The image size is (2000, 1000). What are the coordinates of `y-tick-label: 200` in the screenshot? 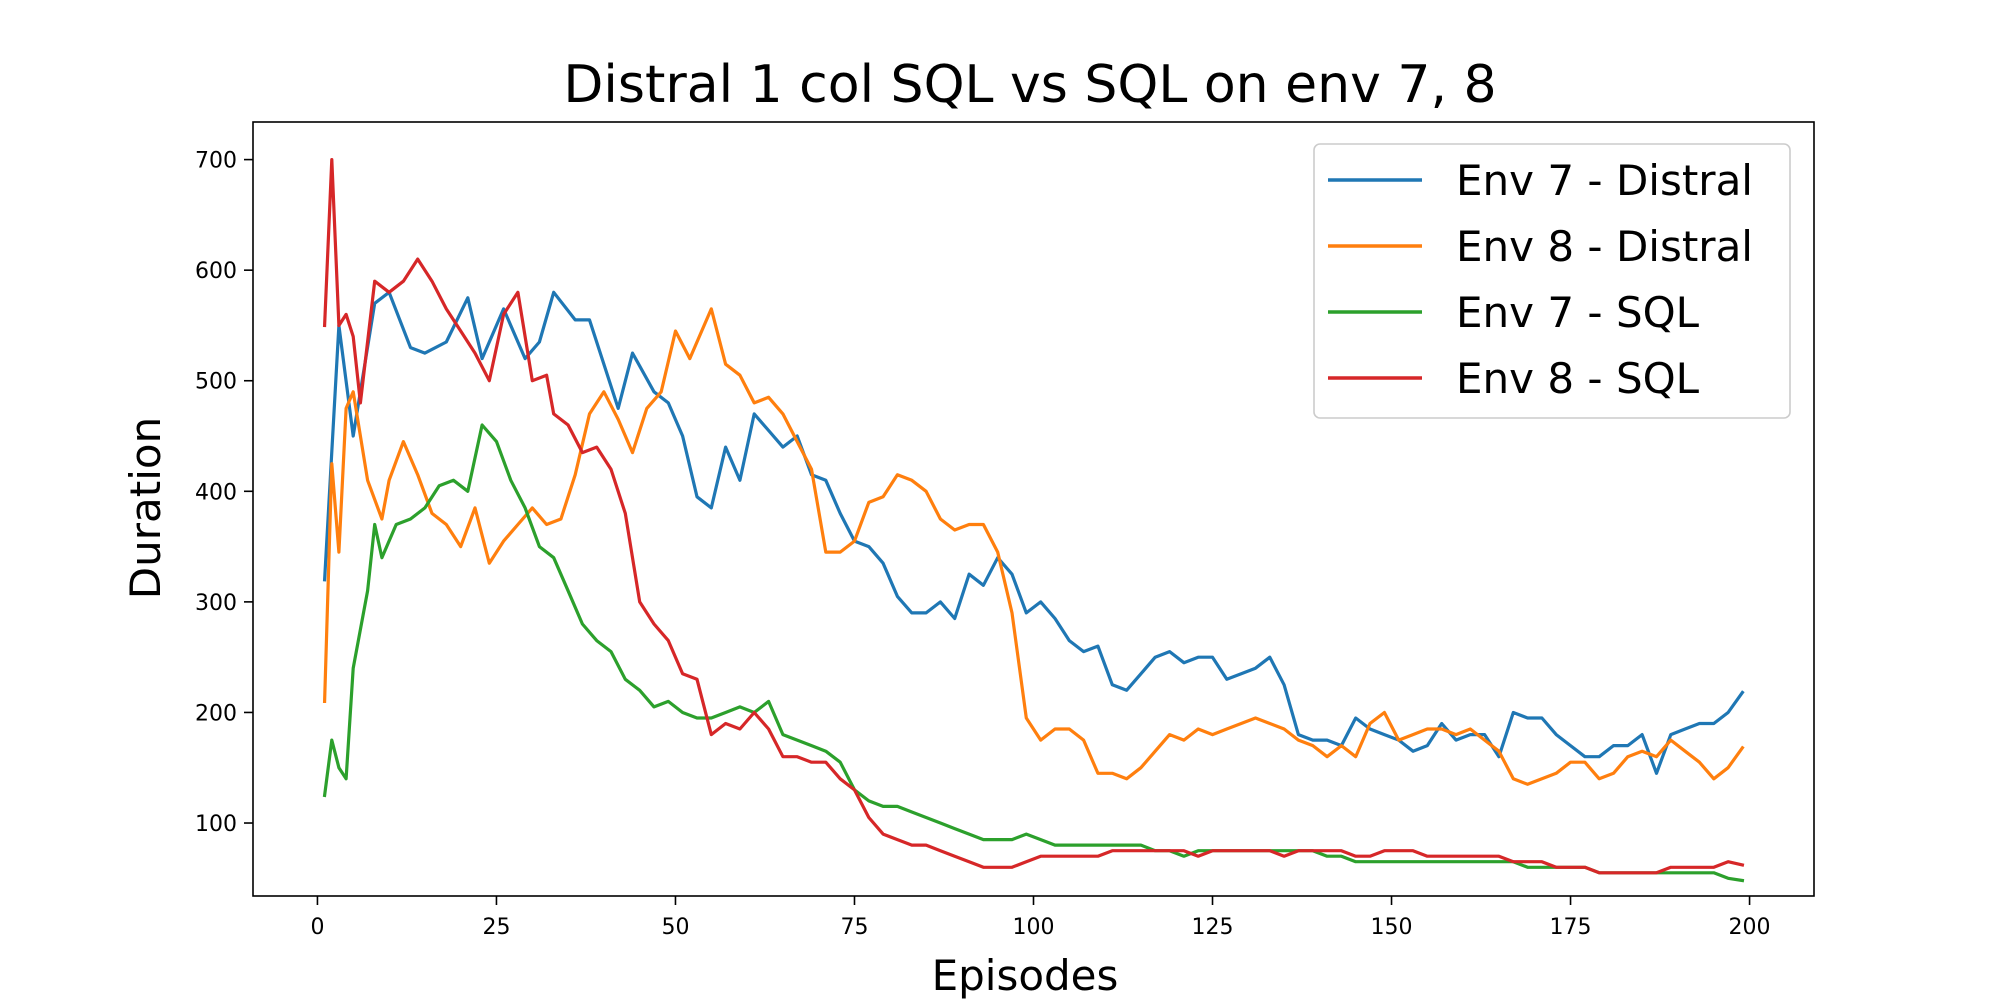 It's located at (216, 713).